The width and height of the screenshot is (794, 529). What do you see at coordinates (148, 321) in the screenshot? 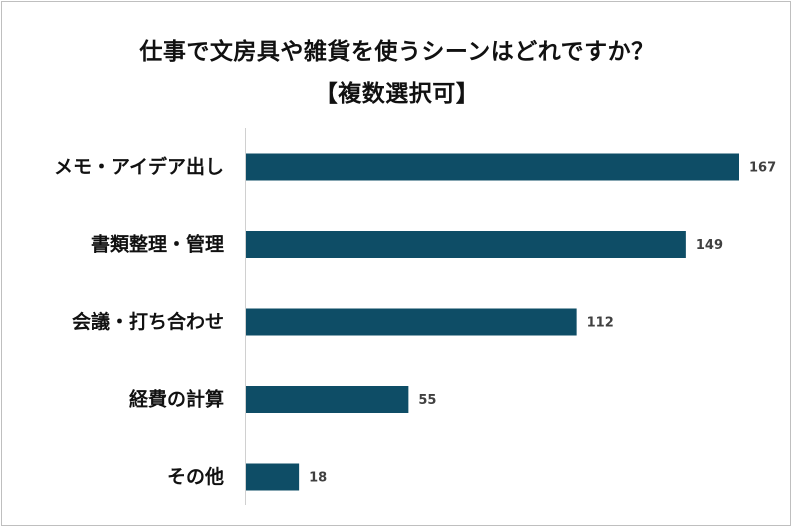
I see `category-label-2: 会議・打ち合わせ` at bounding box center [148, 321].